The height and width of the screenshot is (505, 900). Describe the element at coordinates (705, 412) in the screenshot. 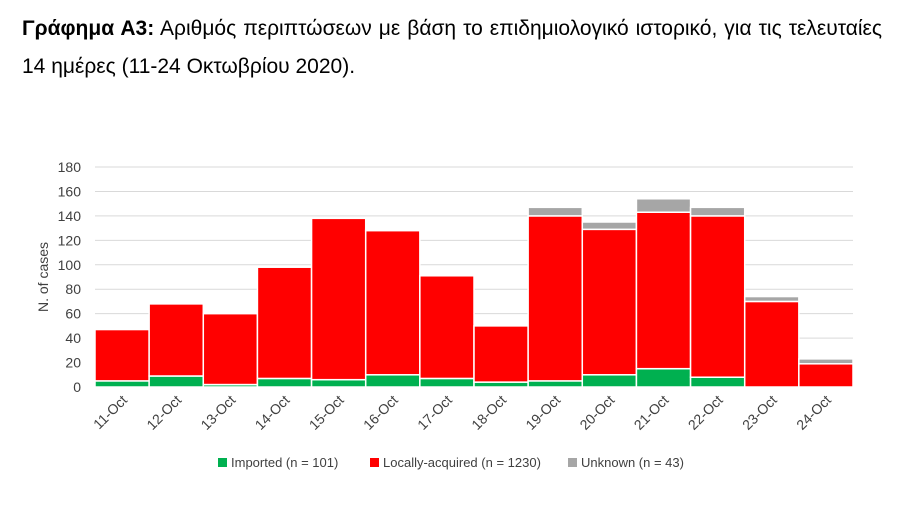

I see `x-tick-label: 22-Oct` at that location.